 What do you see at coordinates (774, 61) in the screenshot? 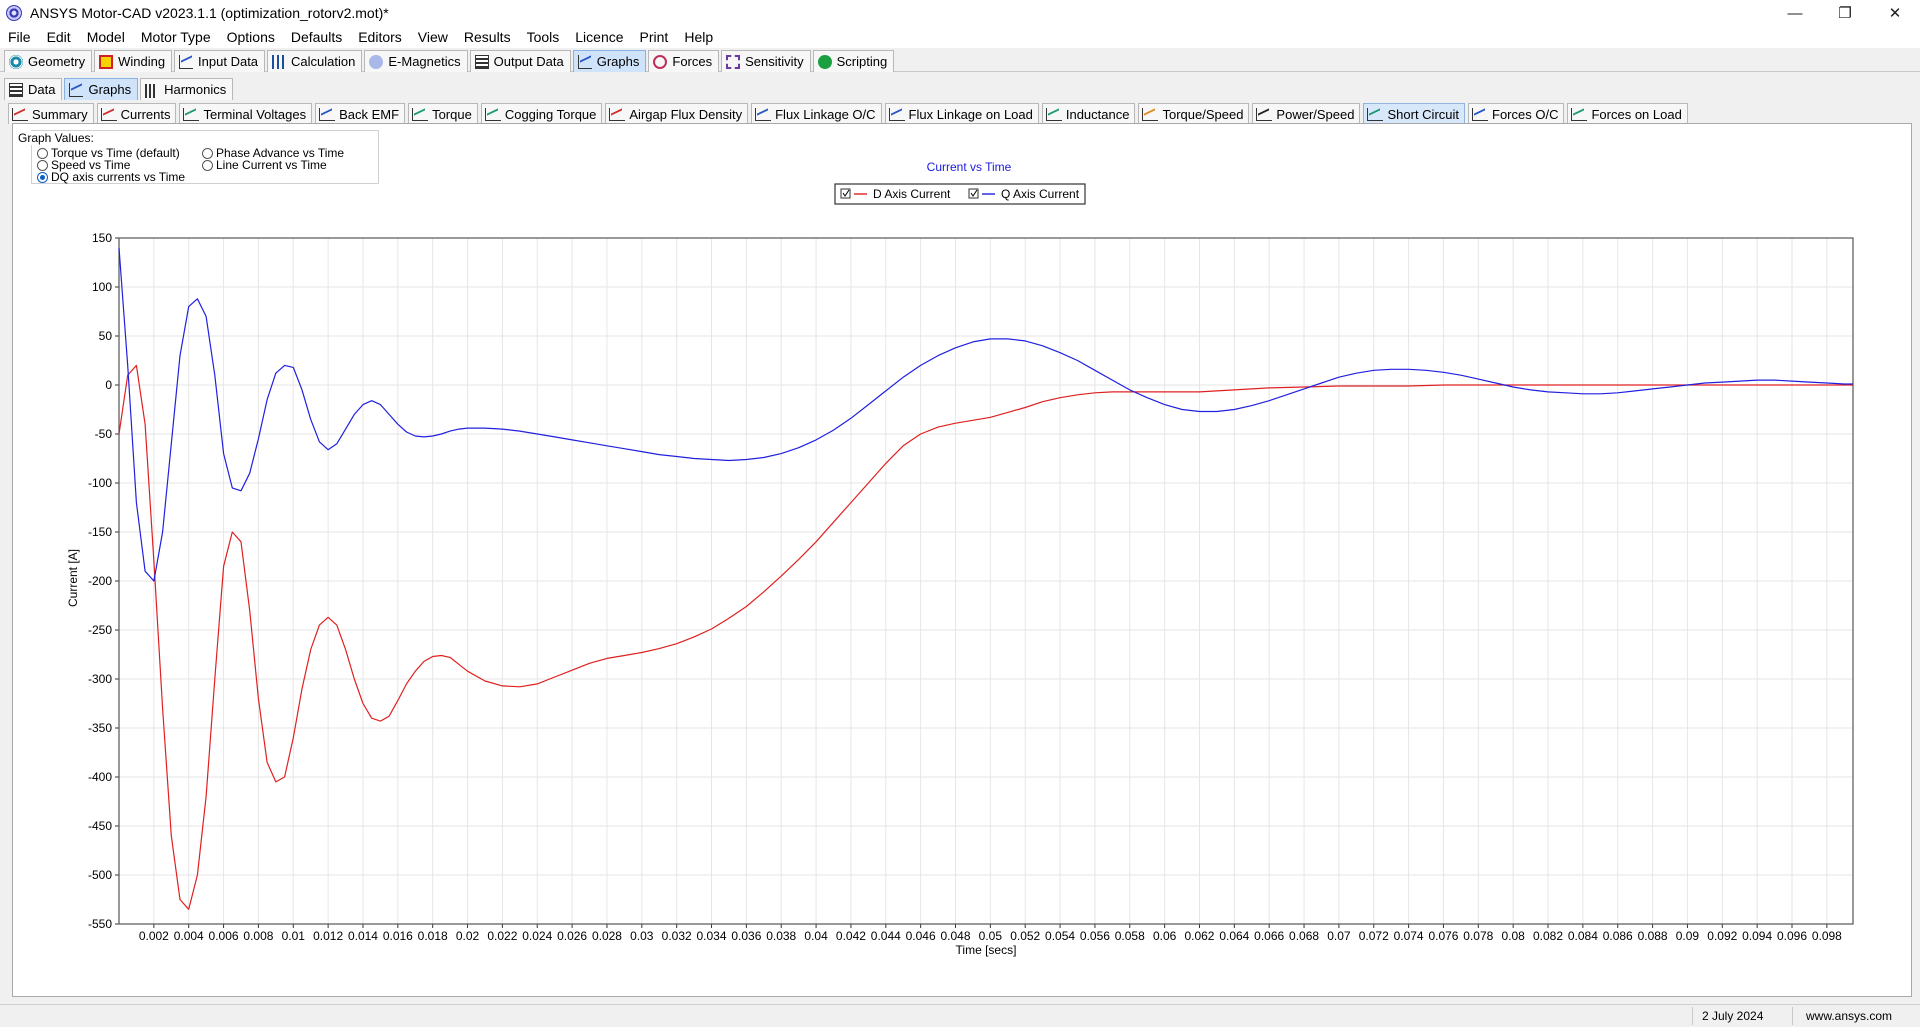
I see `tab-label: Sensitivity` at bounding box center [774, 61].